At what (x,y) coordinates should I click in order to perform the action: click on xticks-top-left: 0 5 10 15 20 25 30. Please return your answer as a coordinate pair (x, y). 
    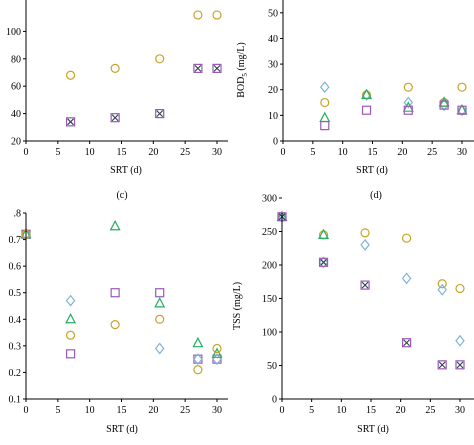
    Looking at the image, I should click on (123, 149).